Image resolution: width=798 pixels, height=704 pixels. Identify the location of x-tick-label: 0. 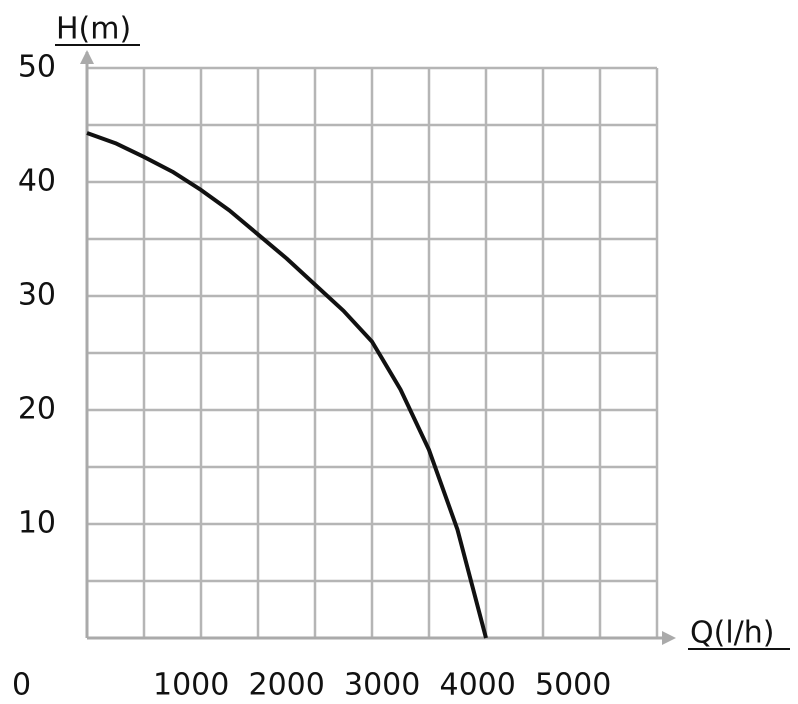
(21, 685).